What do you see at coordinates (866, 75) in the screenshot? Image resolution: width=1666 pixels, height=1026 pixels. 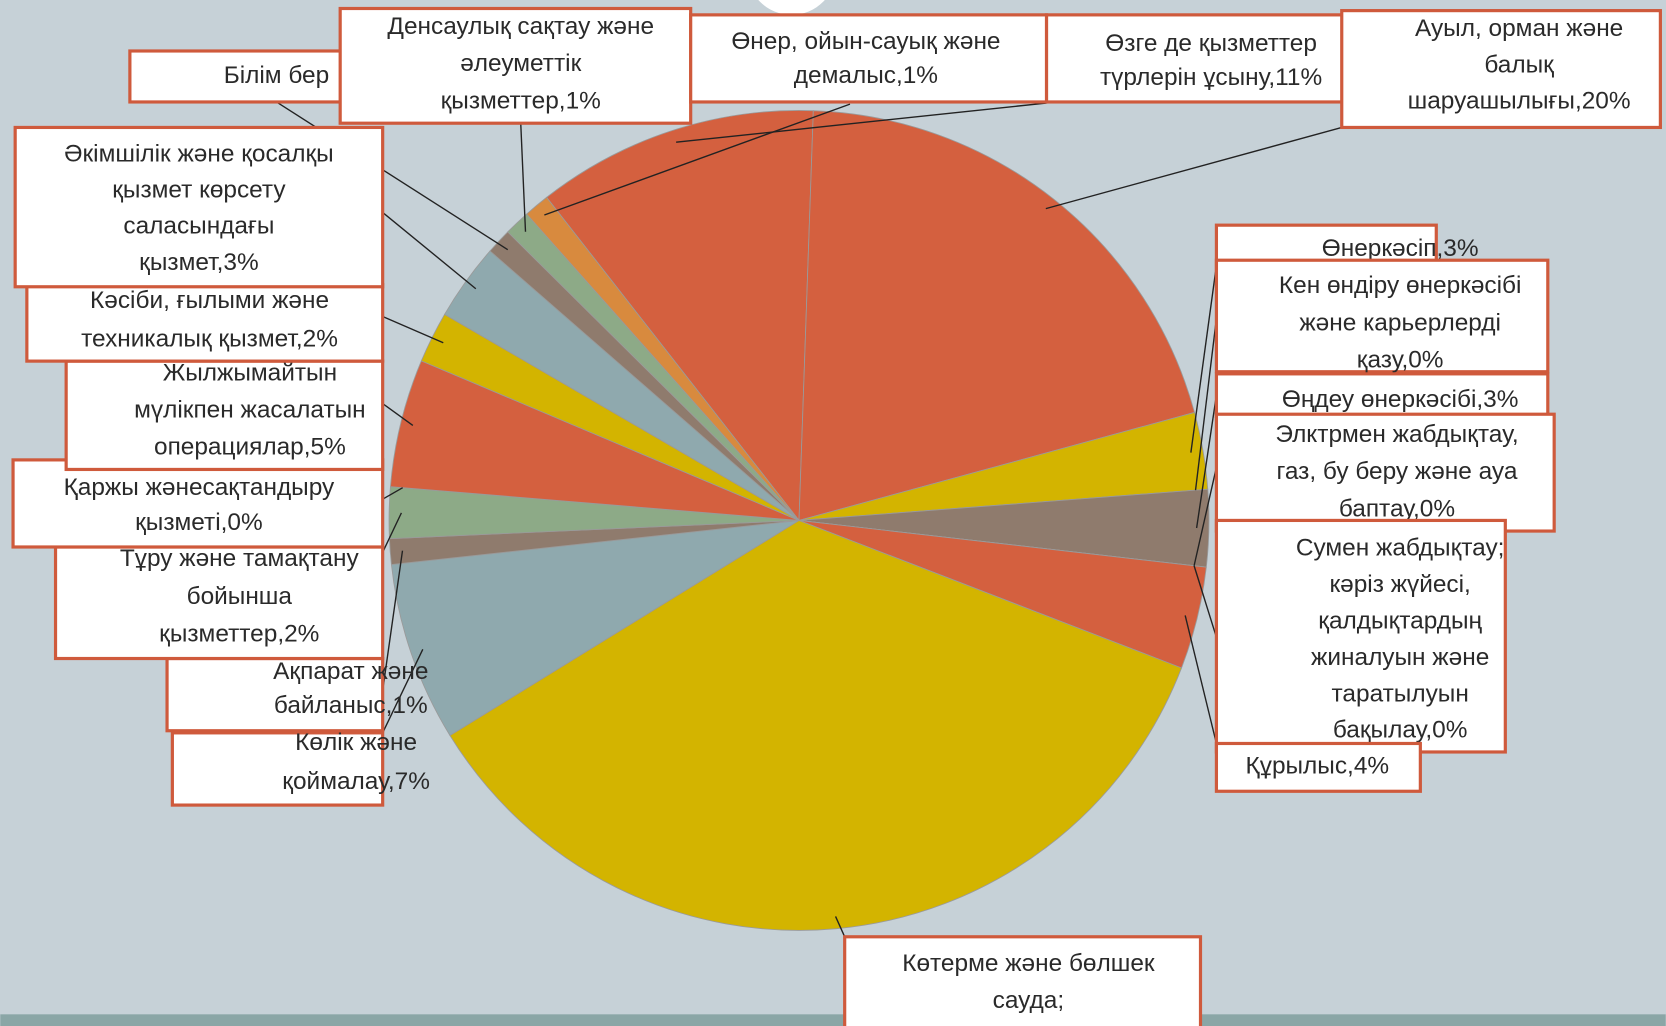 I see `data-label: демалыс,1%` at bounding box center [866, 75].